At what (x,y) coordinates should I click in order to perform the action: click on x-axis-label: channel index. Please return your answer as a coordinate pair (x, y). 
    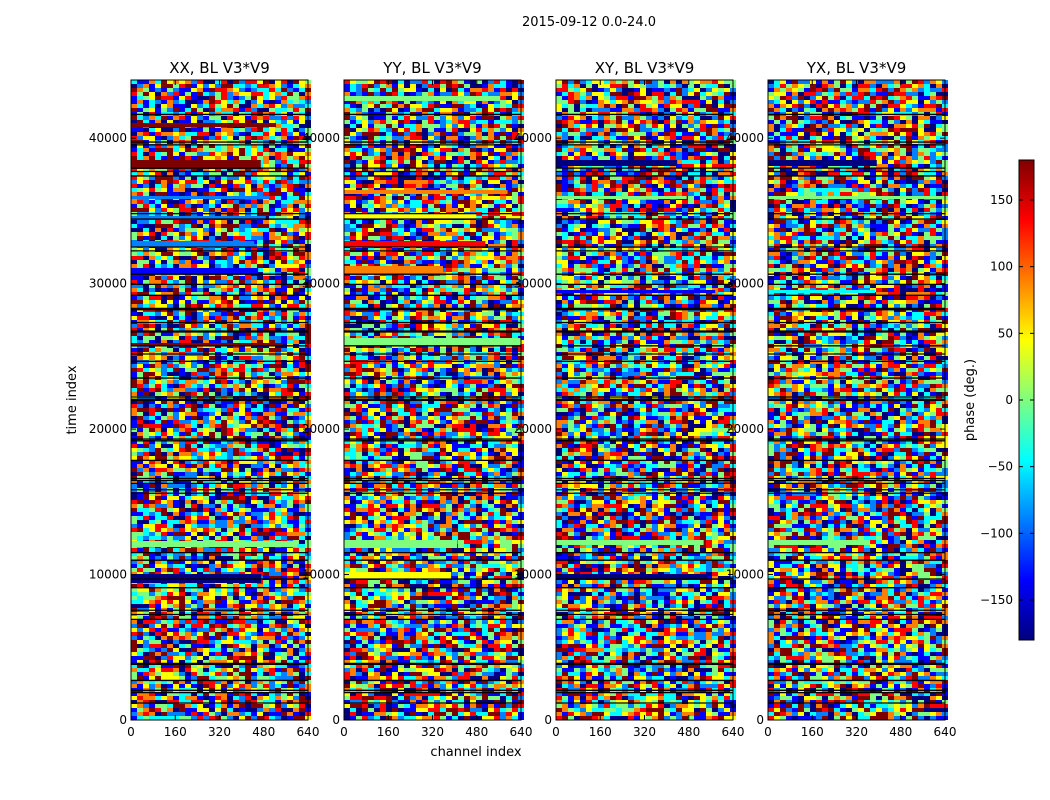
    Looking at the image, I should click on (475, 752).